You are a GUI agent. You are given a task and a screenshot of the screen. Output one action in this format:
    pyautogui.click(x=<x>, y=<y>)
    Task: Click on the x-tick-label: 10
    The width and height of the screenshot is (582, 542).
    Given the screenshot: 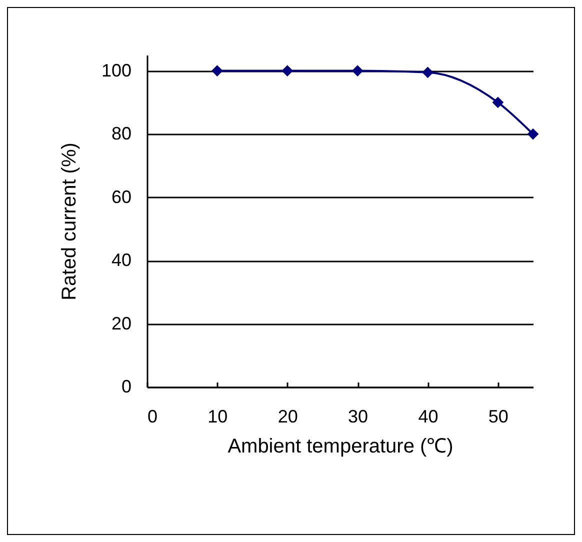 What is the action you would take?
    pyautogui.click(x=218, y=416)
    